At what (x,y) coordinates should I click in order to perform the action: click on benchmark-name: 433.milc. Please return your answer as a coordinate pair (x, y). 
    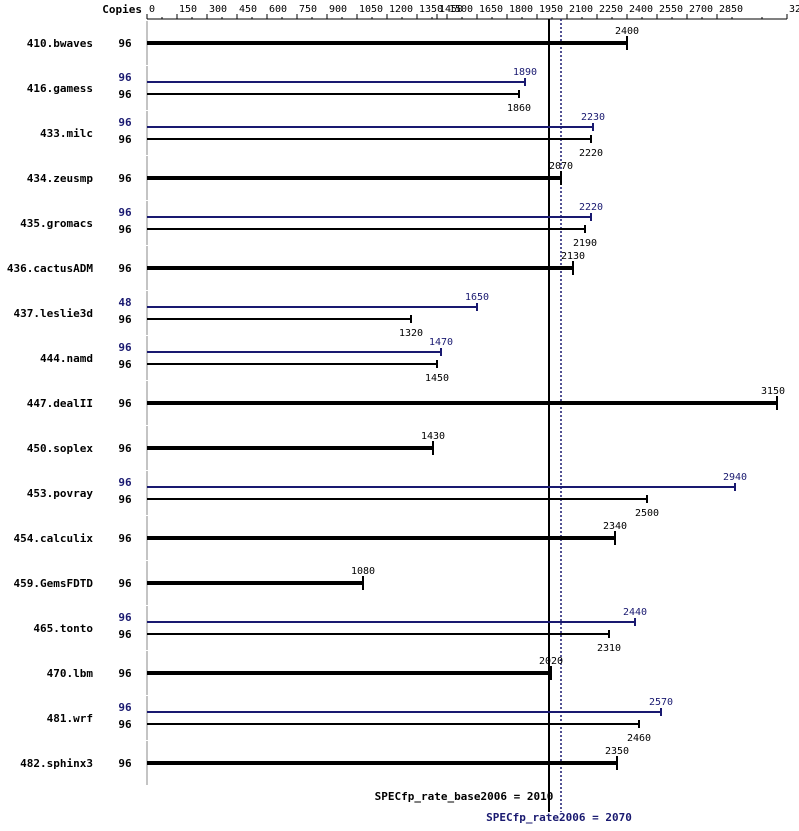
    Looking at the image, I should click on (66, 133).